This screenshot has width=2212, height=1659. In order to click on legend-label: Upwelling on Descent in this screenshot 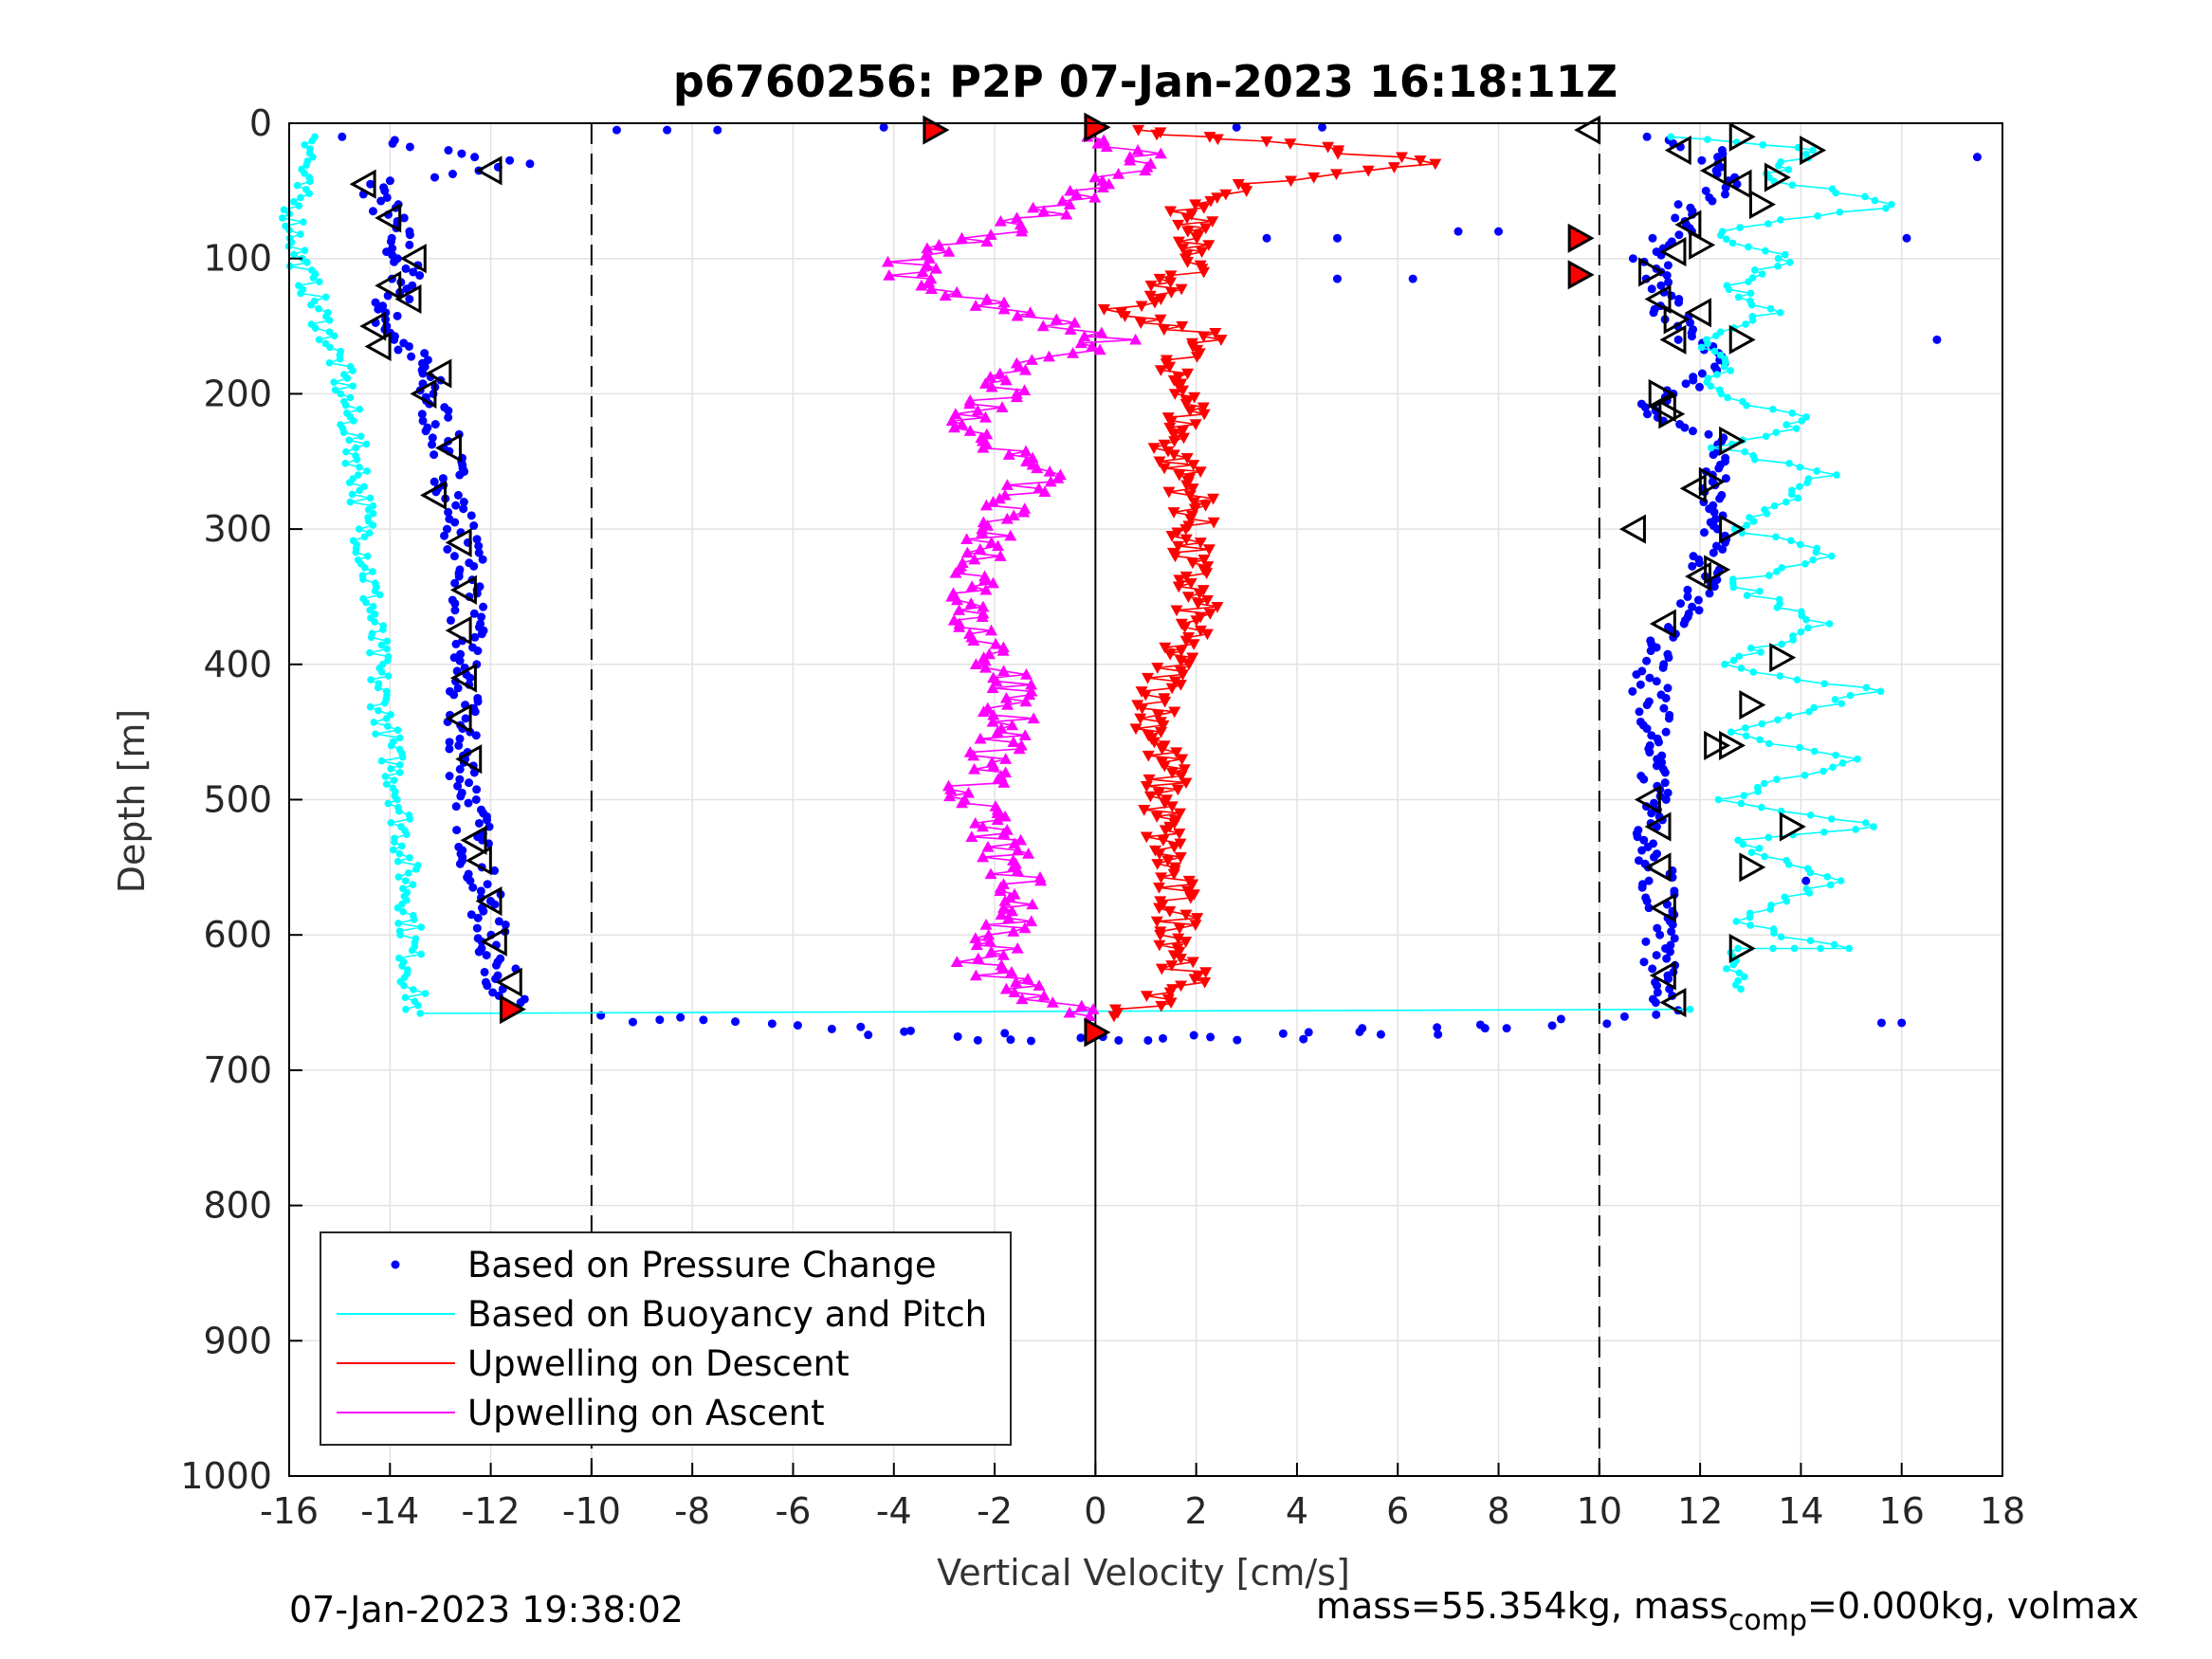, I will do `click(658, 1363)`.